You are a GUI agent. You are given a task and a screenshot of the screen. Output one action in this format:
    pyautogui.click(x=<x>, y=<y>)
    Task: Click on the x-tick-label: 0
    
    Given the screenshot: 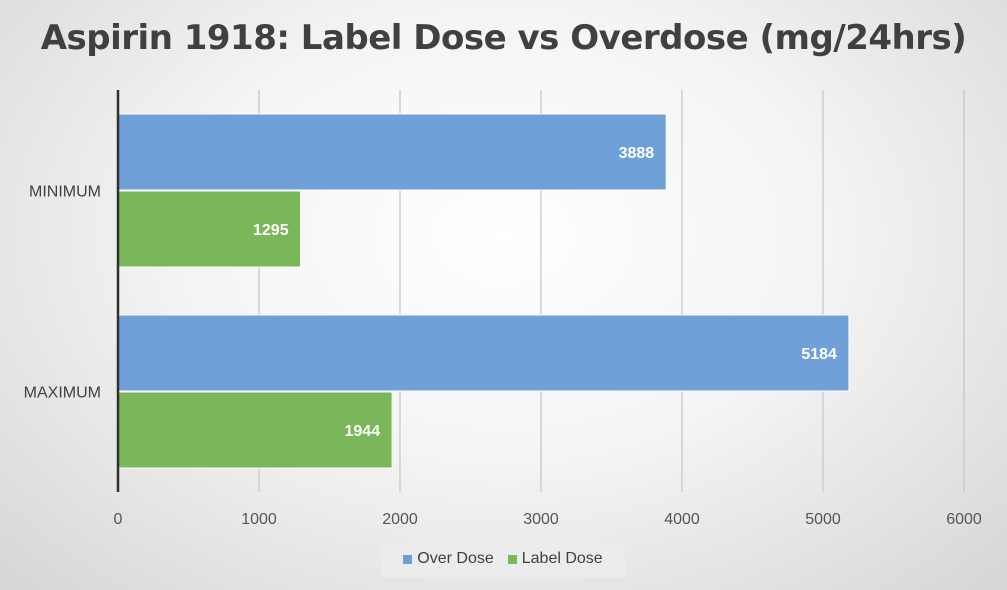 What is the action you would take?
    pyautogui.click(x=118, y=519)
    